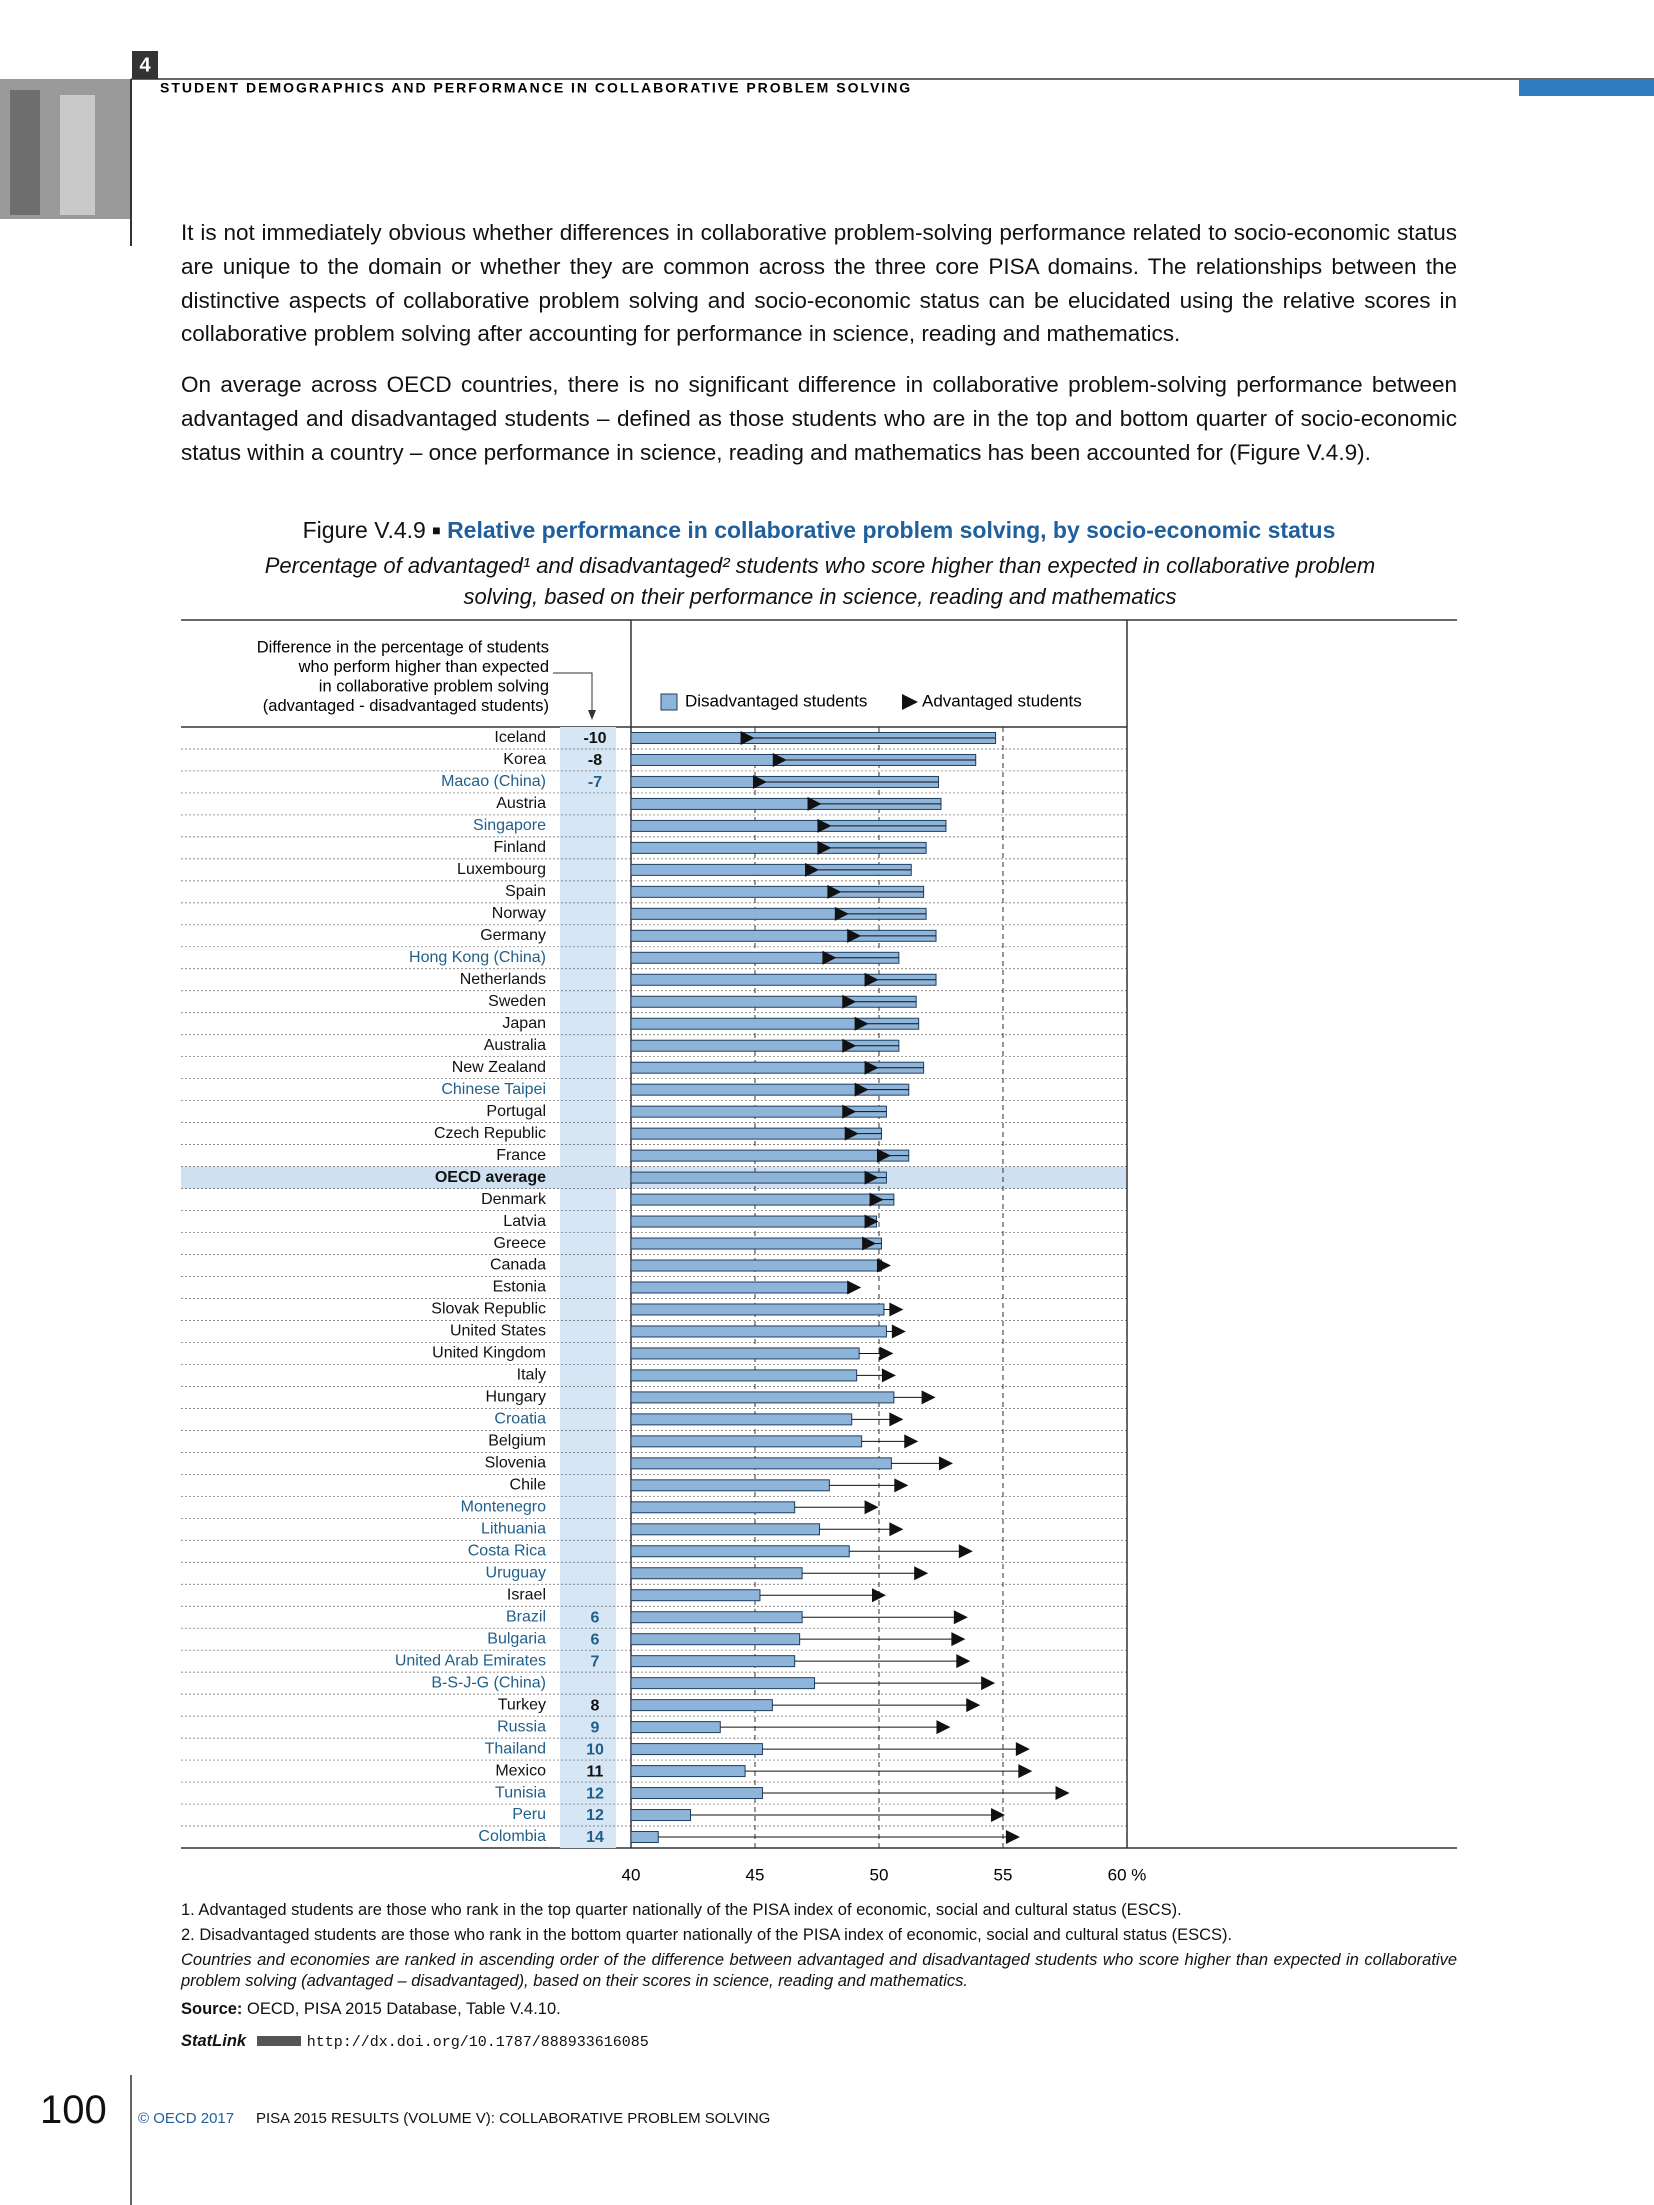  What do you see at coordinates (524, 1023) in the screenshot?
I see `category-label: Japan` at bounding box center [524, 1023].